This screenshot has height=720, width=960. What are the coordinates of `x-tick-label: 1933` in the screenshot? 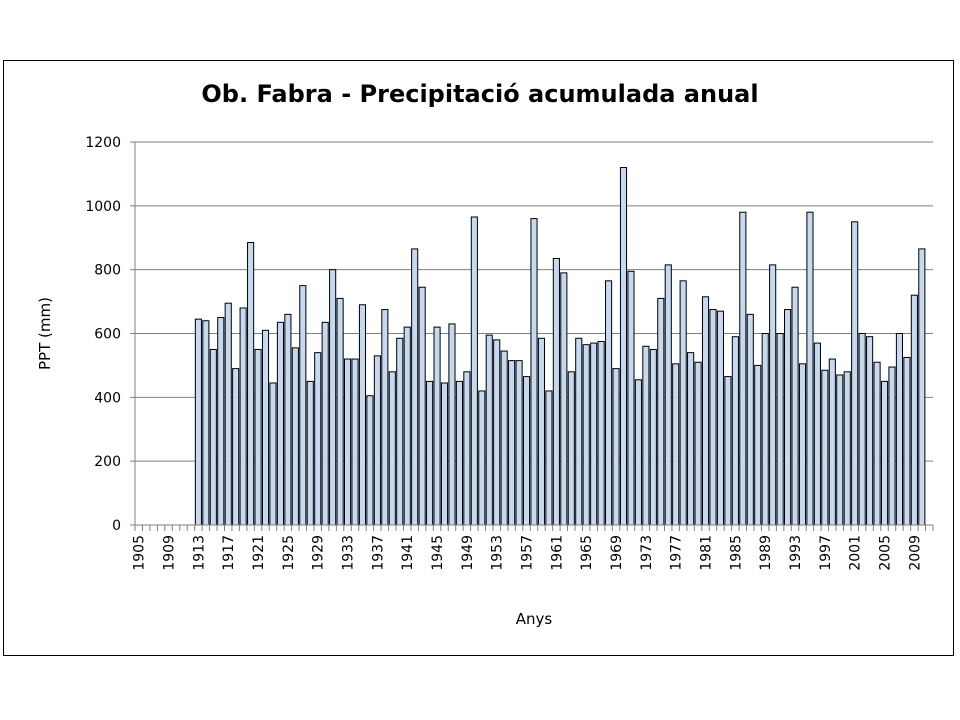 It's located at (349, 553).